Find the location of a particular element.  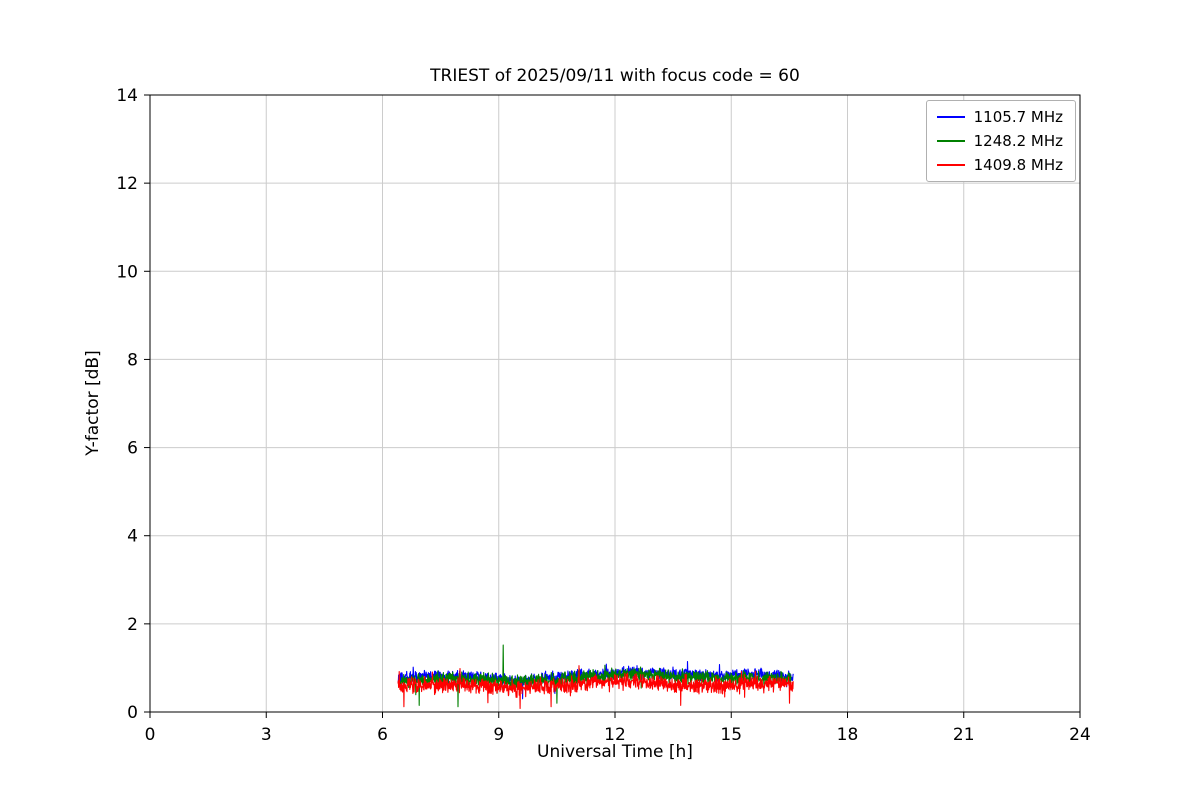

y-tick-label: 10 is located at coordinates (127, 272).